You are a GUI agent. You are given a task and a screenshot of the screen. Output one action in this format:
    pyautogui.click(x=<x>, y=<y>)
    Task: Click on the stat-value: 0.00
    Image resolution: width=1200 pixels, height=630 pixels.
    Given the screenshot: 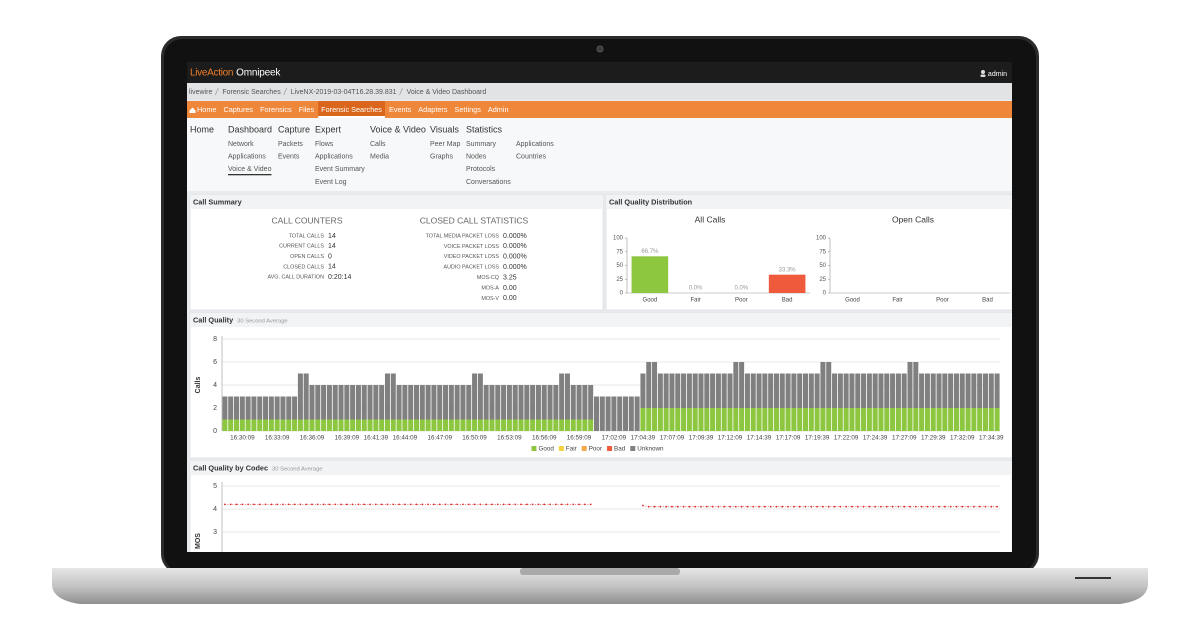 What is the action you would take?
    pyautogui.click(x=510, y=298)
    